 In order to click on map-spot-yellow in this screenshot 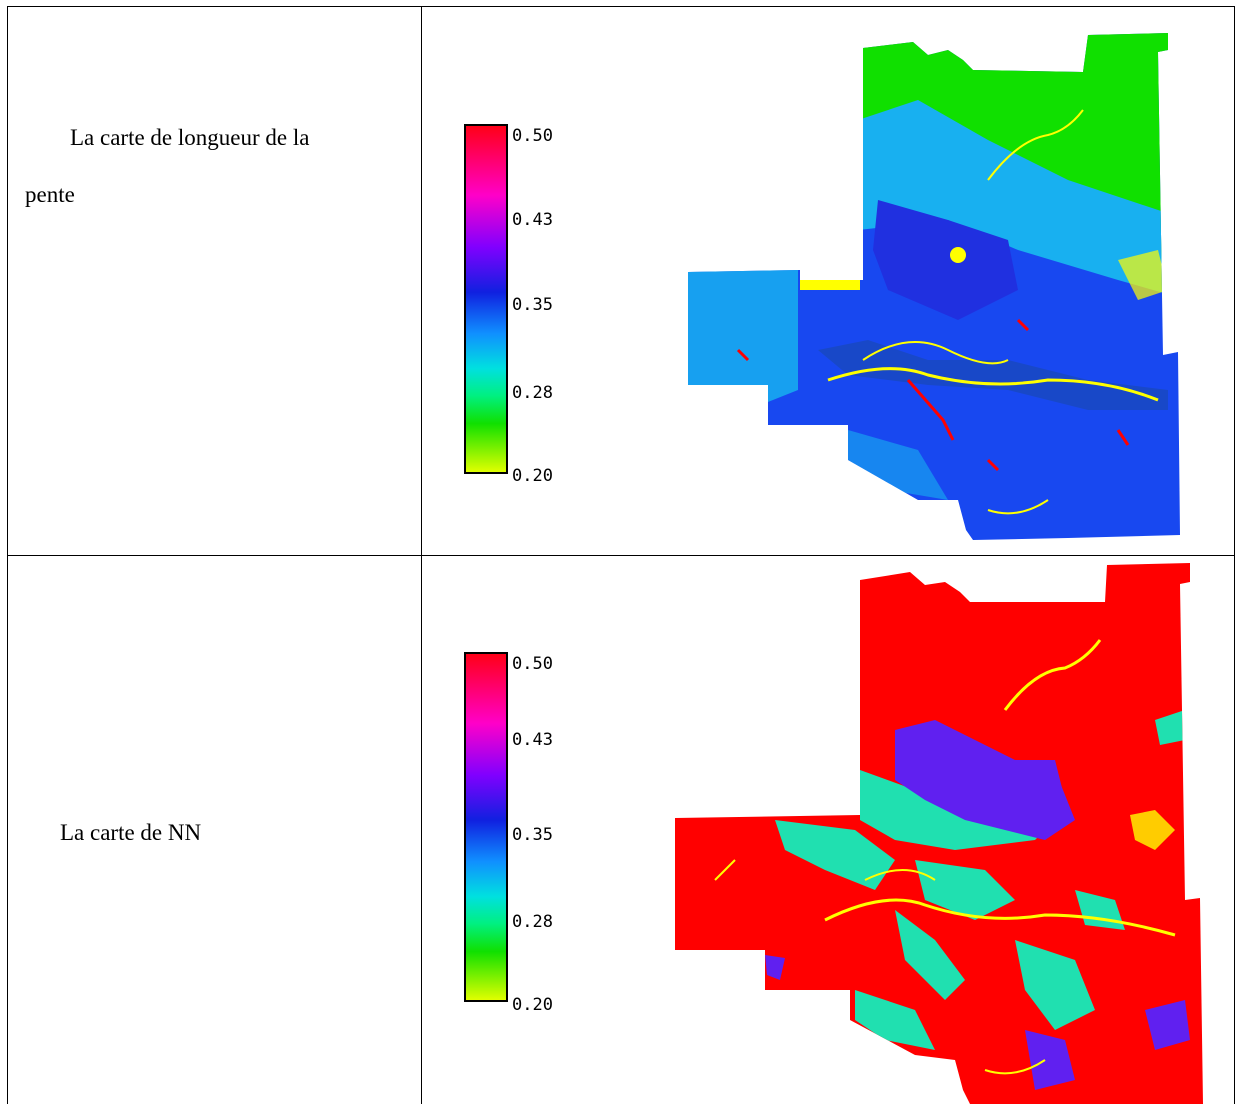, I will do `click(958, 255)`.